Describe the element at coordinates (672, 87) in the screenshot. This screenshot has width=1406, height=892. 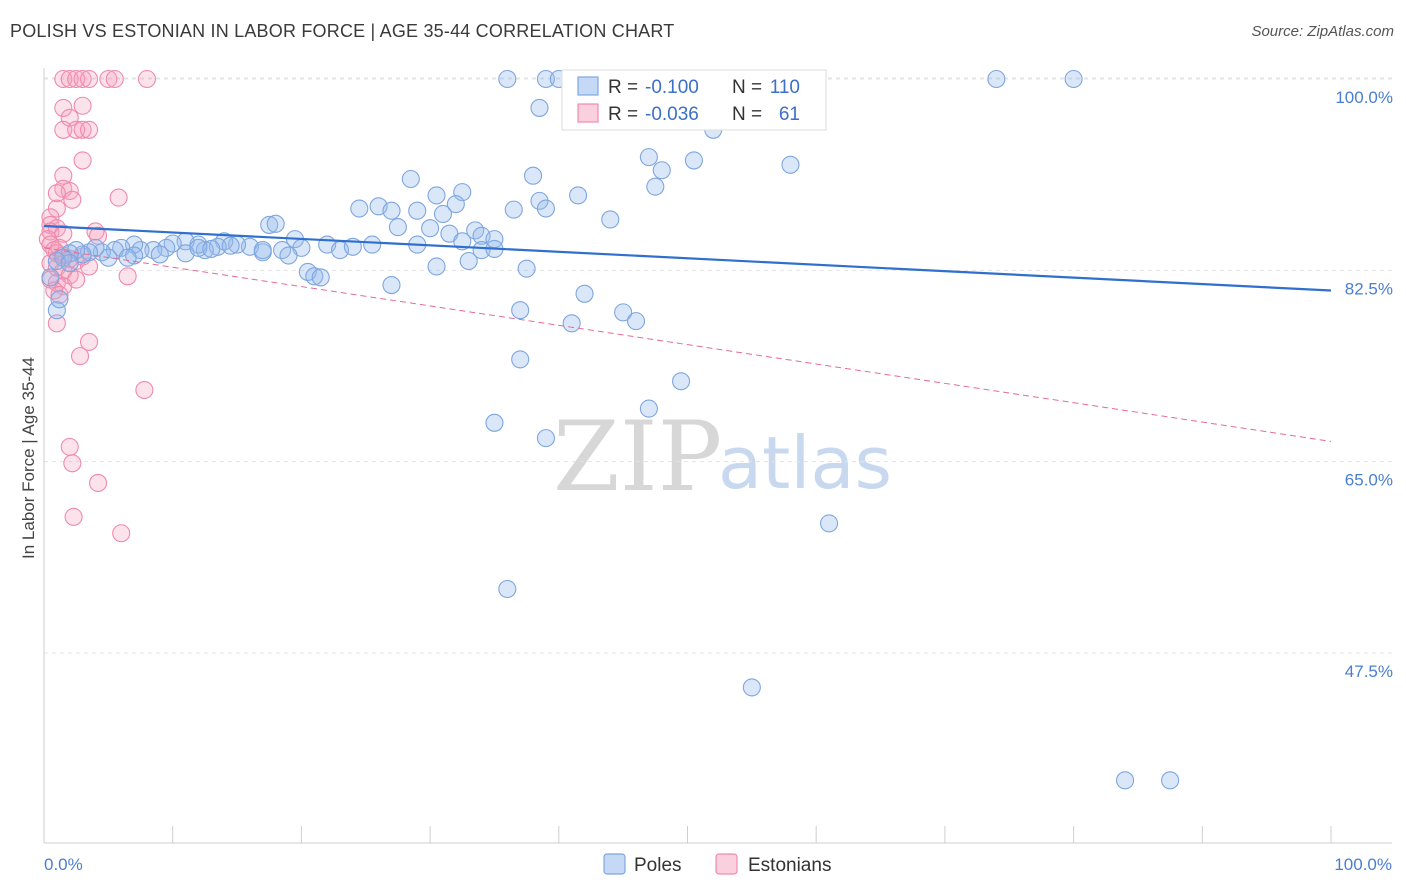
I see `legend-r-value-poles: -0.100` at that location.